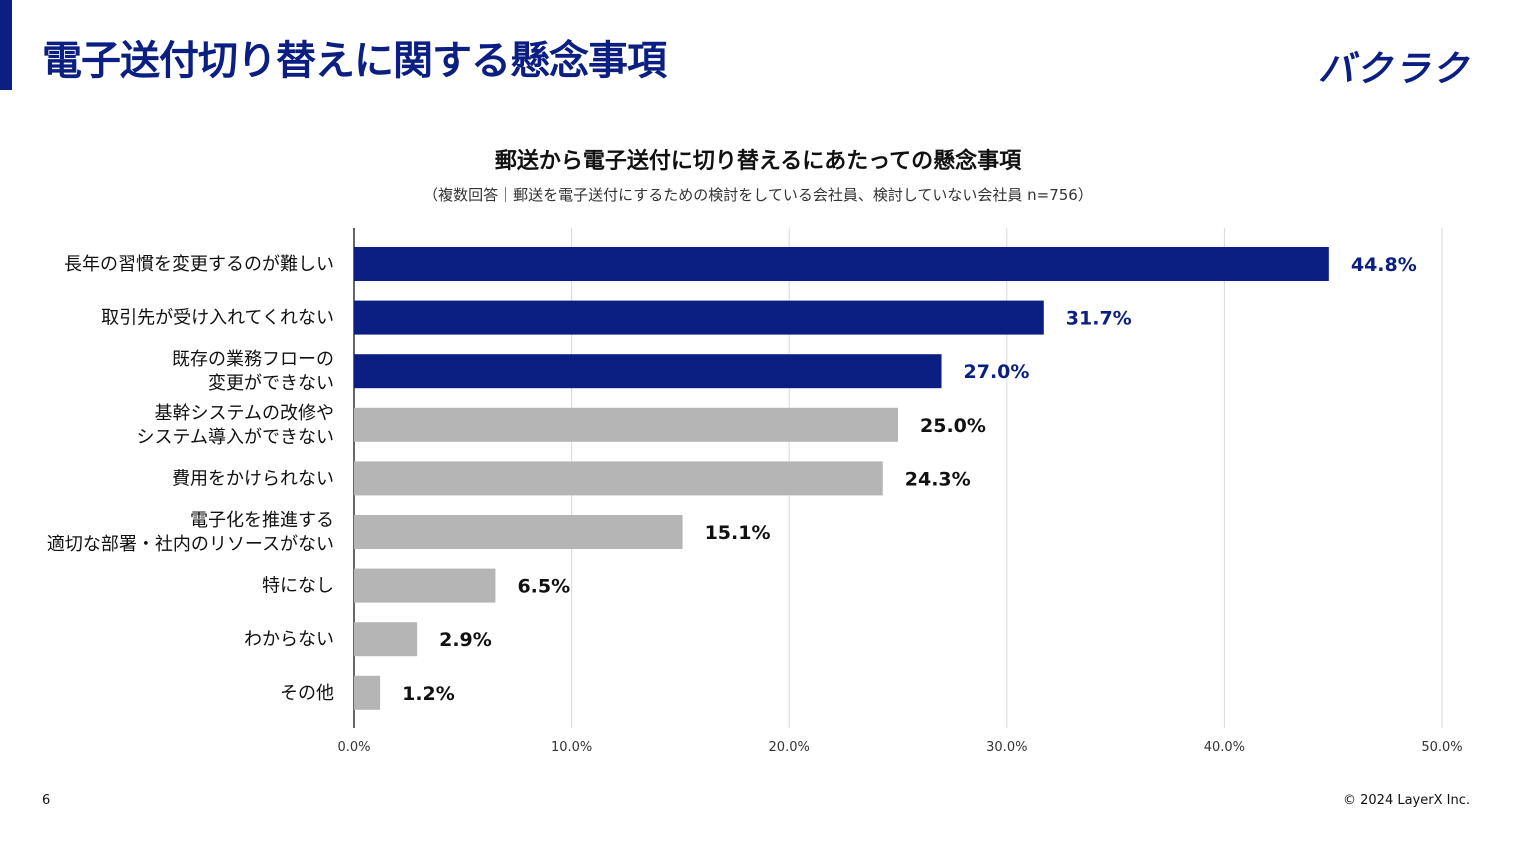  What do you see at coordinates (353, 747) in the screenshot?
I see `x-tick-label: 0.0%` at bounding box center [353, 747].